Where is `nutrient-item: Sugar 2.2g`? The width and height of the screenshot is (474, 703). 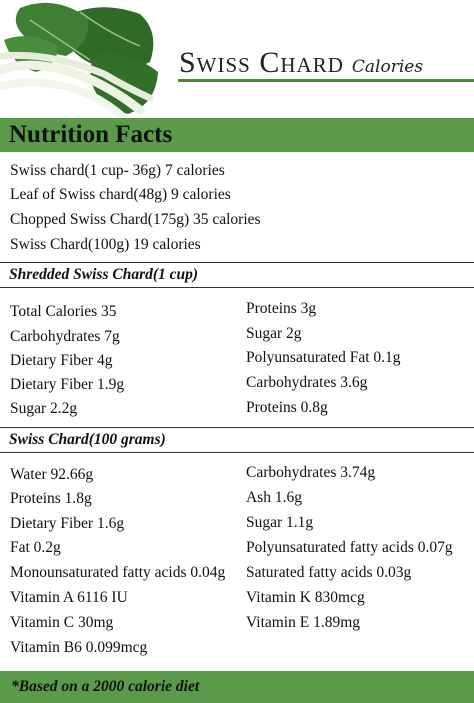
nutrient-item: Sugar 2.2g is located at coordinates (44, 408).